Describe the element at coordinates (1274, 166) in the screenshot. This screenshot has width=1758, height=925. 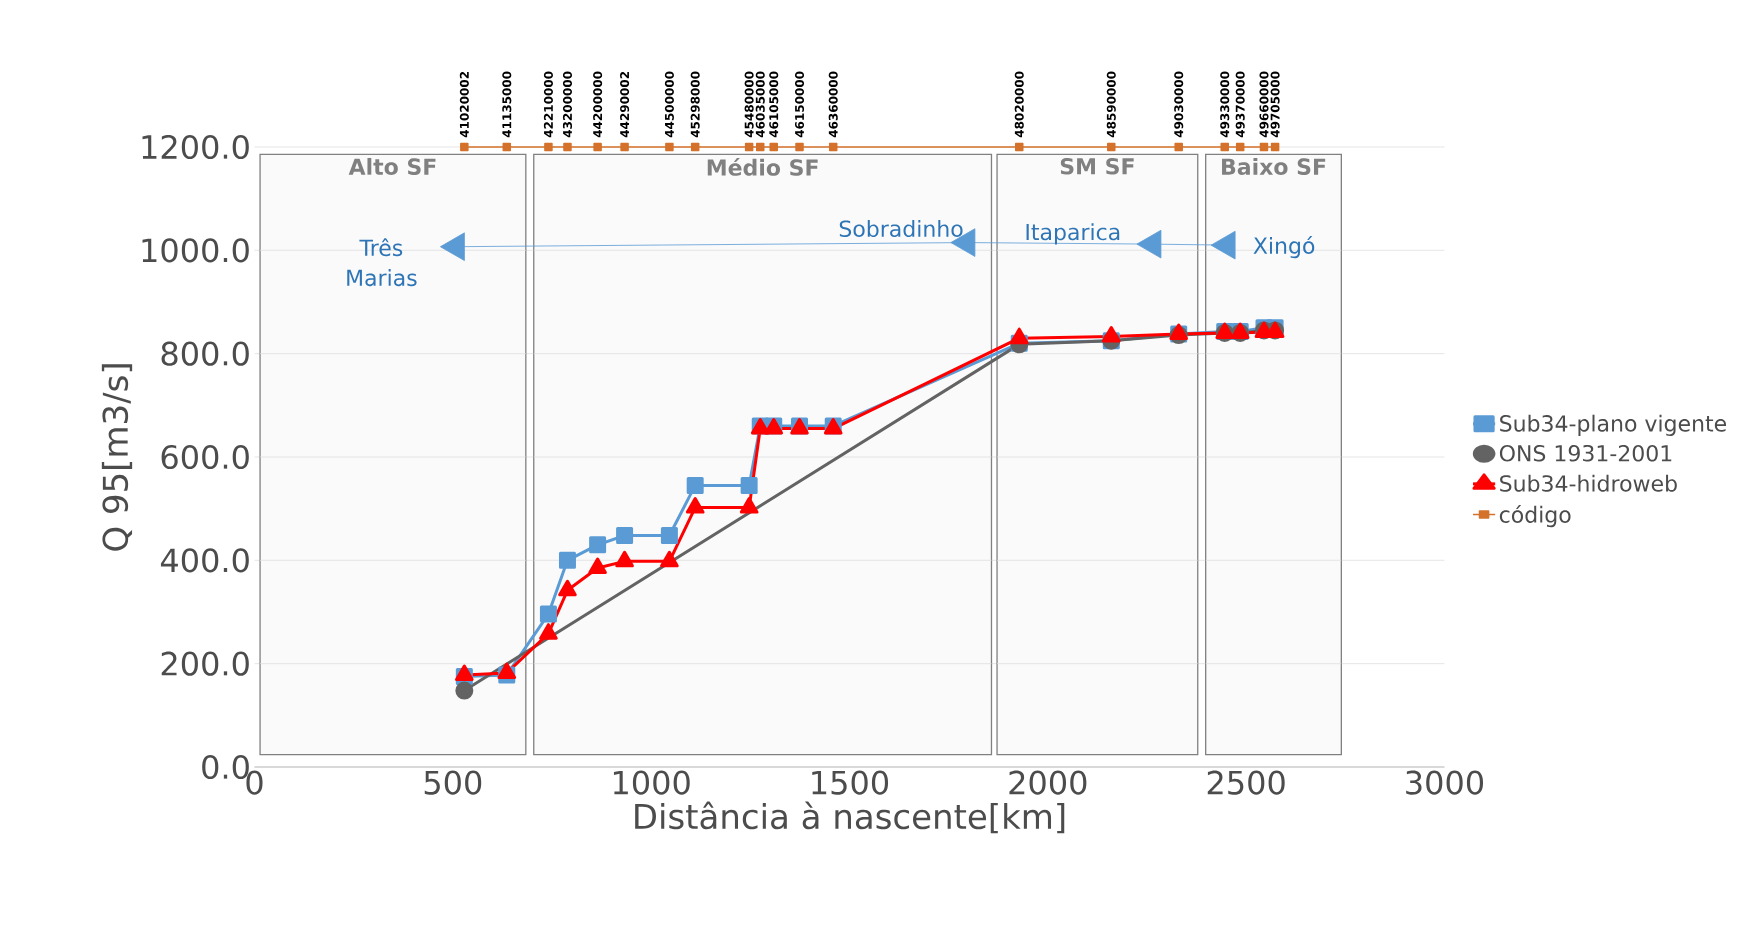
I see `band-label: Baixo SF` at that location.